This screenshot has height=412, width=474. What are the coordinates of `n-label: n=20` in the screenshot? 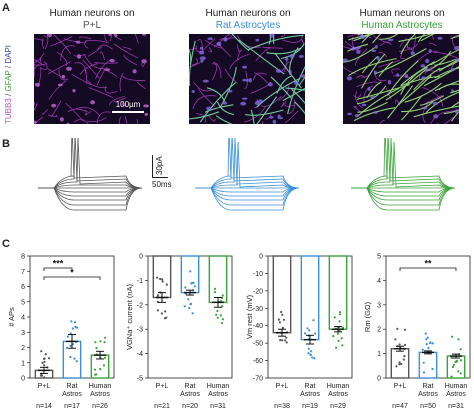 It's located at (190, 406).